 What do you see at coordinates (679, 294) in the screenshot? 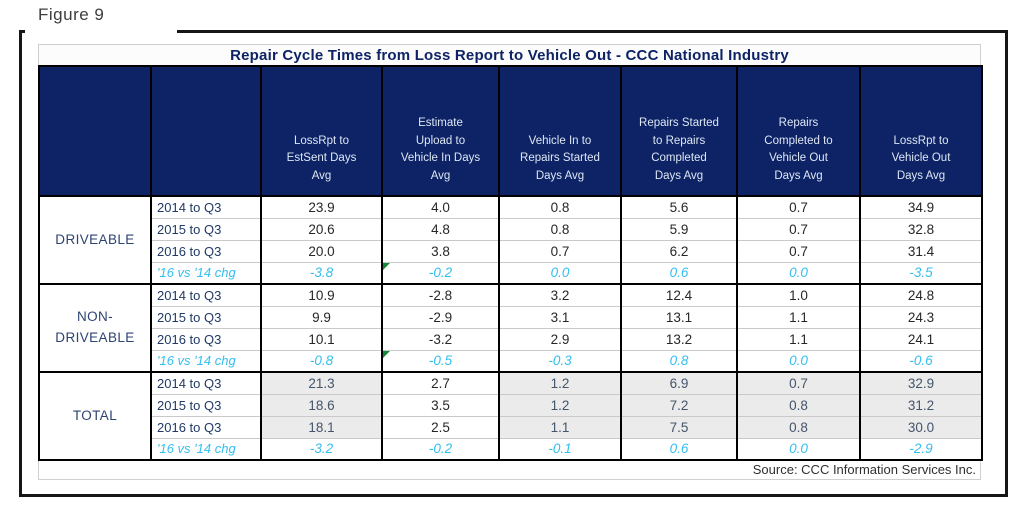
I see `value-cell: 12.4` at bounding box center [679, 294].